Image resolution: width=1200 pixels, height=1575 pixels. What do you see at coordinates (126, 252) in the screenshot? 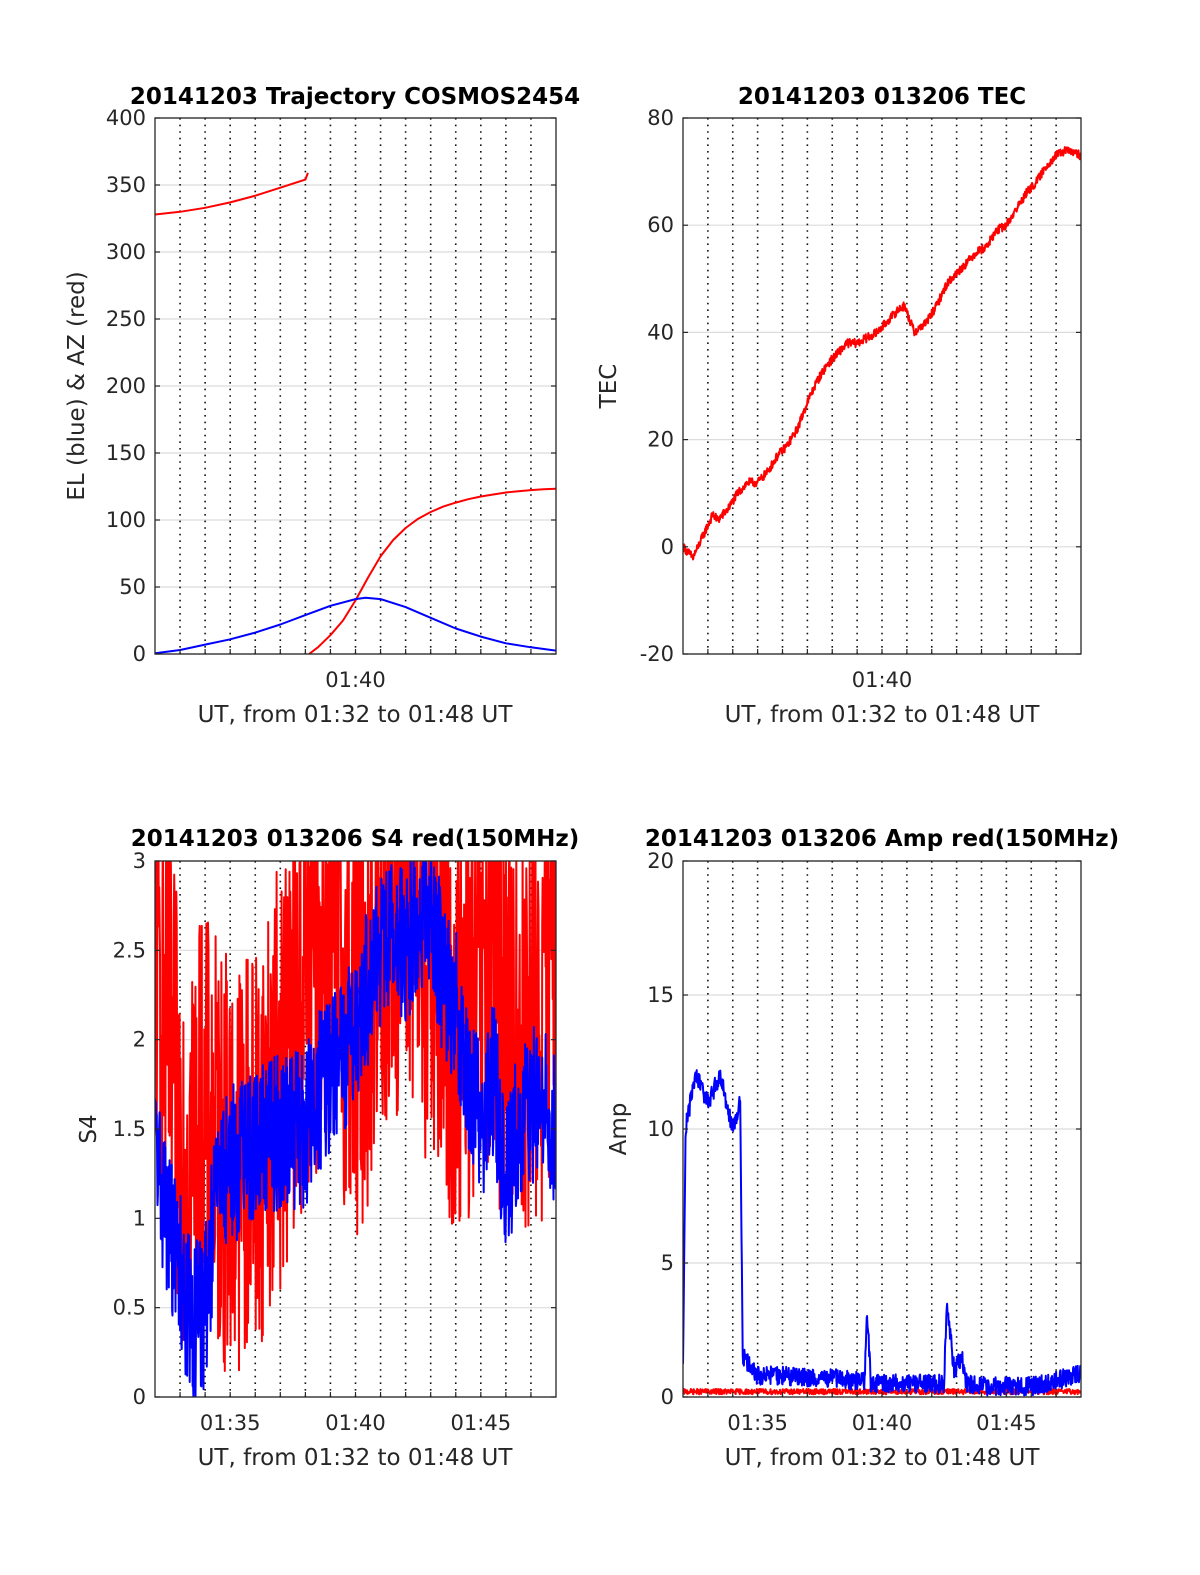
I see `y-tick-label: 300` at bounding box center [126, 252].